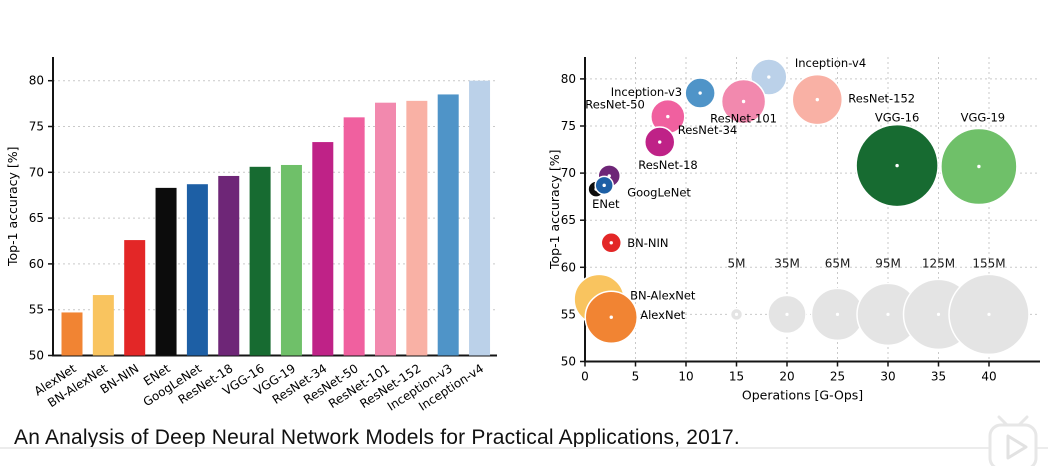 This screenshot has width=1048, height=466. Describe the element at coordinates (988, 377) in the screenshot. I see `right-x-tick: 40` at that location.